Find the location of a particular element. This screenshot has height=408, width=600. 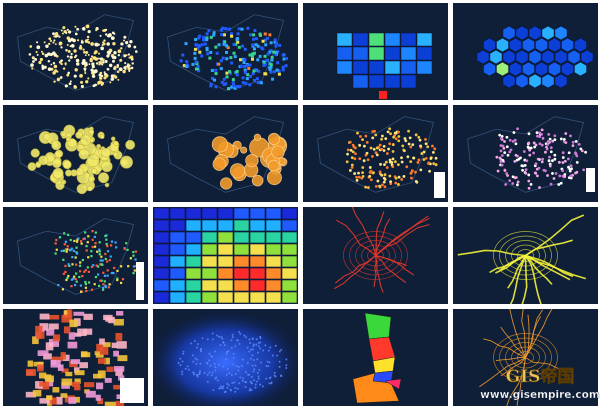

watermark-logo: GIS帝国 is located at coordinates (540, 376).